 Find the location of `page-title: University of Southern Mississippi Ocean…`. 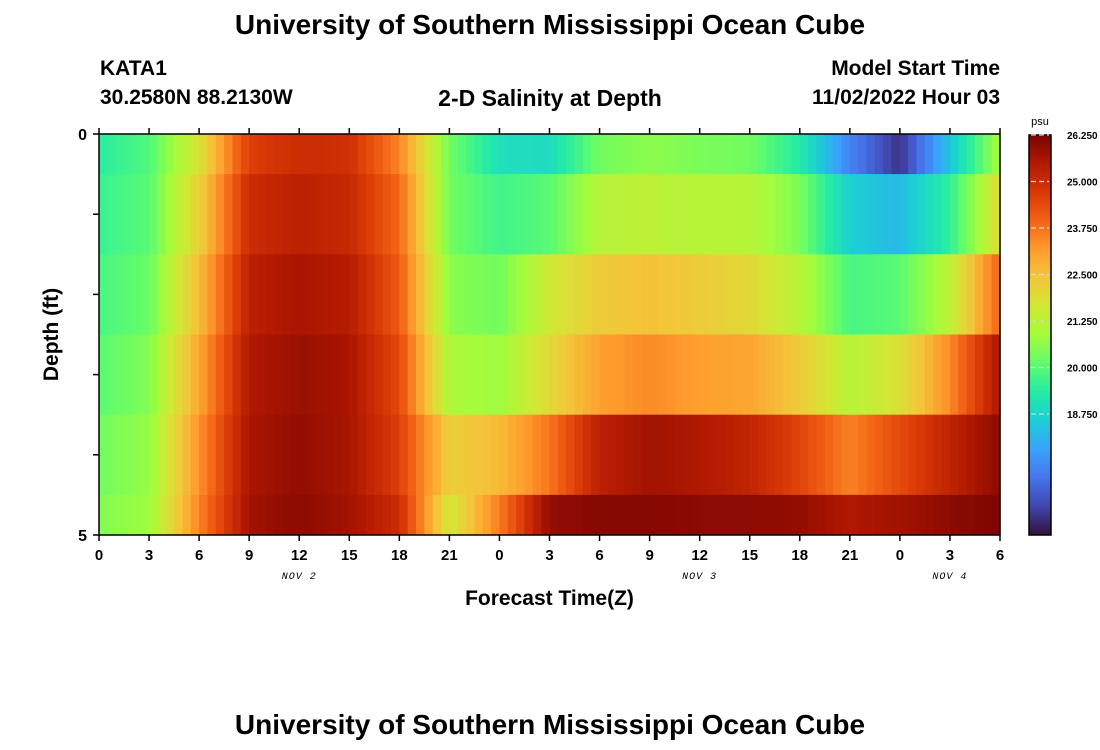

page-title: University of Southern Mississippi Ocean… is located at coordinates (550, 24).